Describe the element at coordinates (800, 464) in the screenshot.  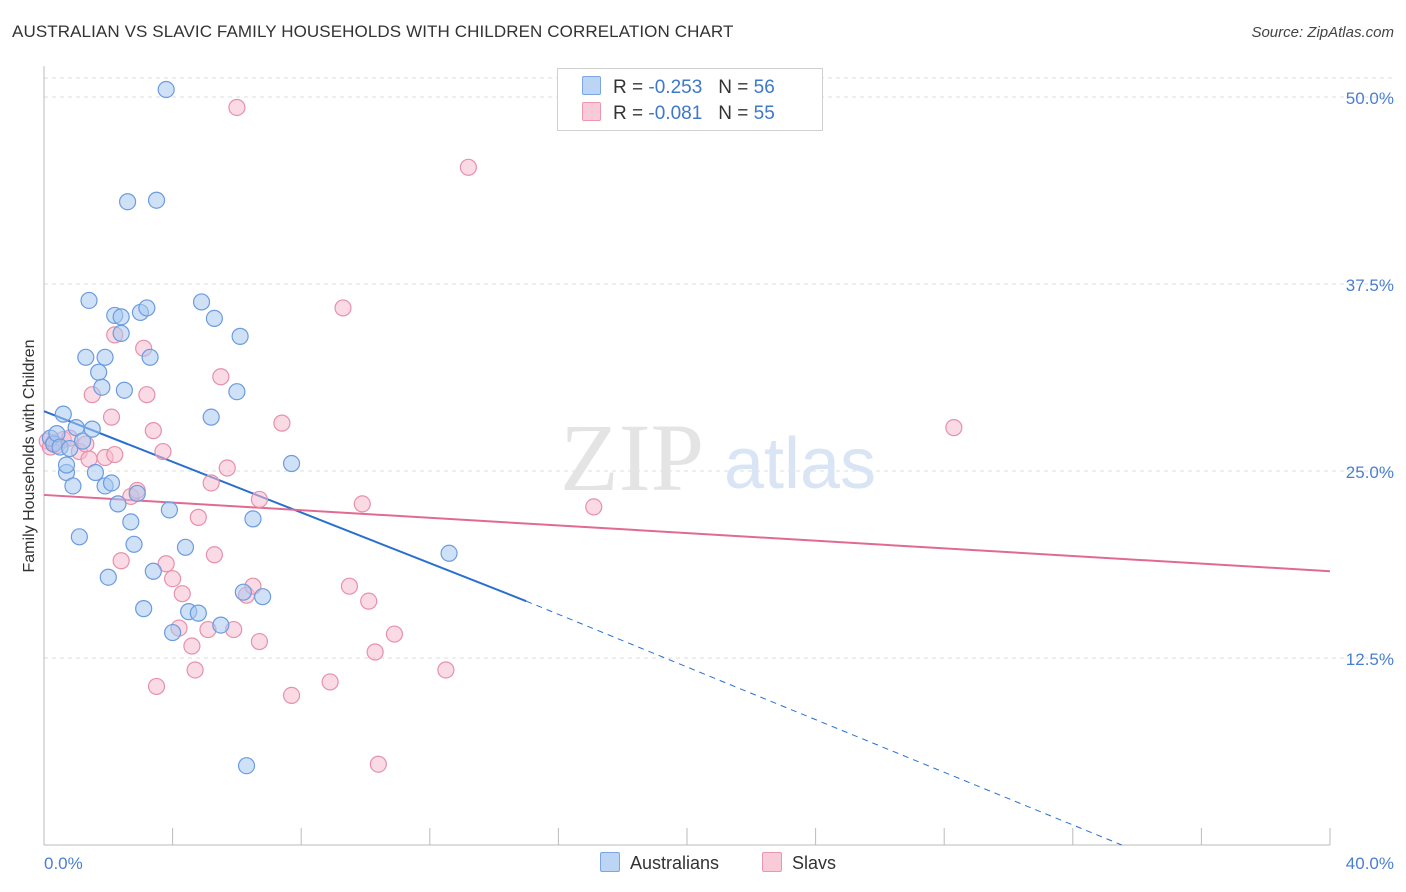
I see `watermark-atlas: atlas` at that location.